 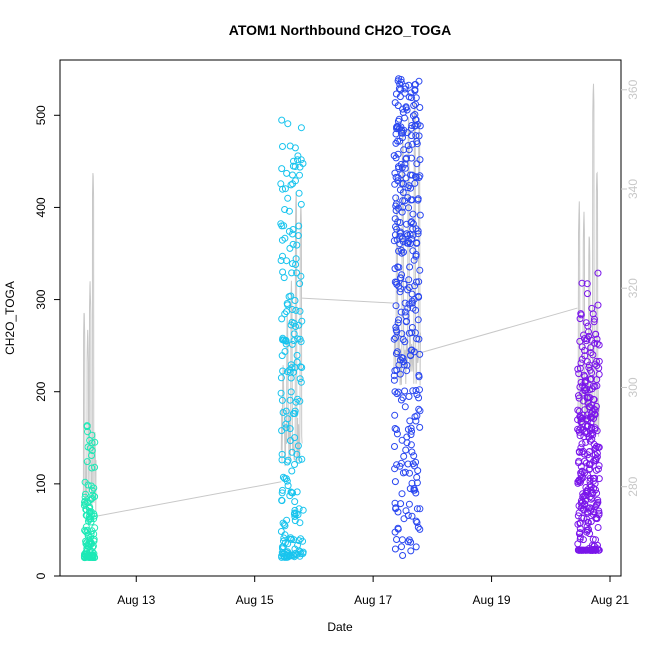 What do you see at coordinates (10, 318) in the screenshot?
I see `y-axis-label: CH2O_TOGA` at bounding box center [10, 318].